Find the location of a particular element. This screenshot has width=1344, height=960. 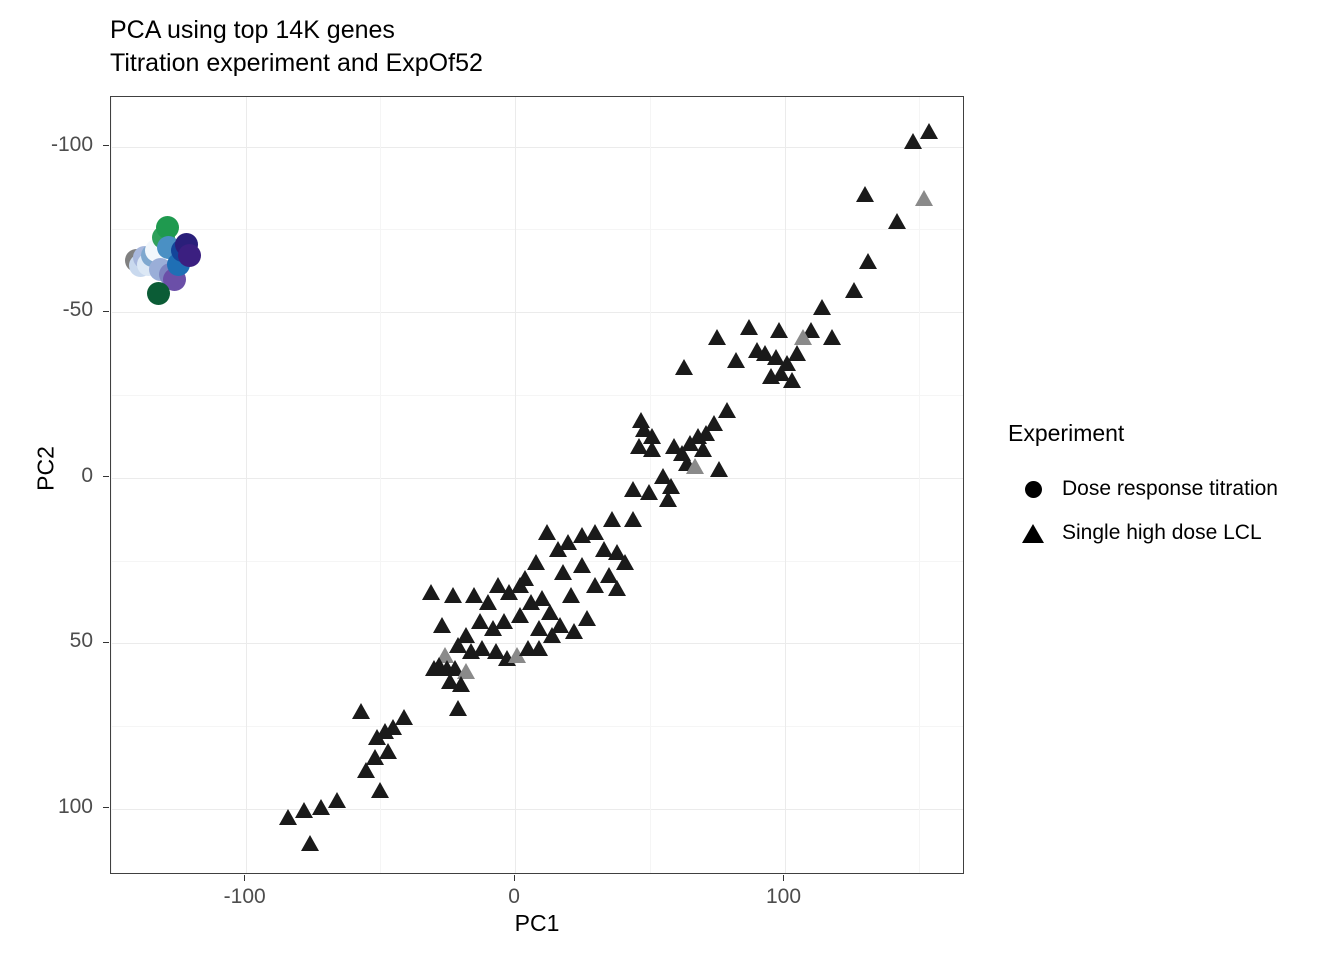

x-tick-label: 100 is located at coordinates (783, 896).